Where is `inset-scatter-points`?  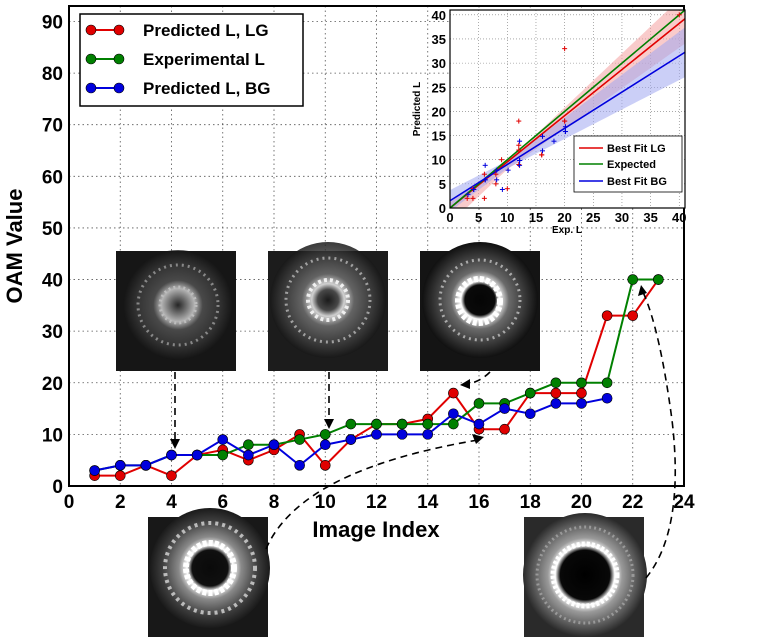
inset-scatter-points is located at coordinates (573, 106).